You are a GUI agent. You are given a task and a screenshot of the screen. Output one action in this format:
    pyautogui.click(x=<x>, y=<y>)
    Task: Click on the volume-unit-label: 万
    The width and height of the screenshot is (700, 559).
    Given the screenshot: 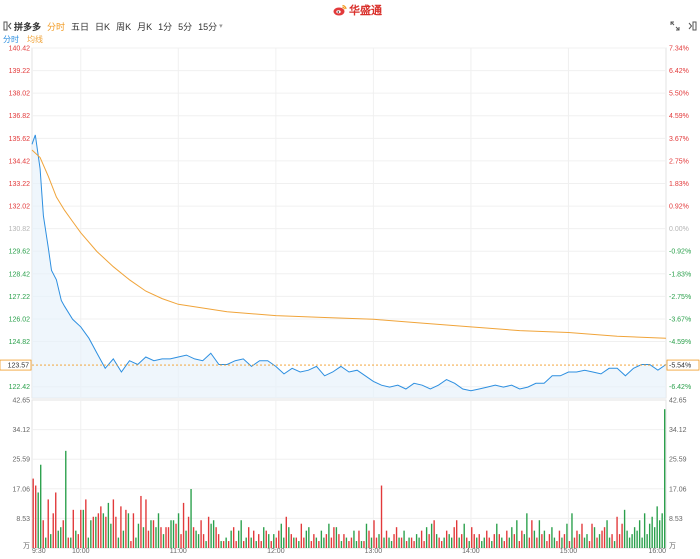 What is the action you would take?
    pyautogui.click(x=672, y=546)
    